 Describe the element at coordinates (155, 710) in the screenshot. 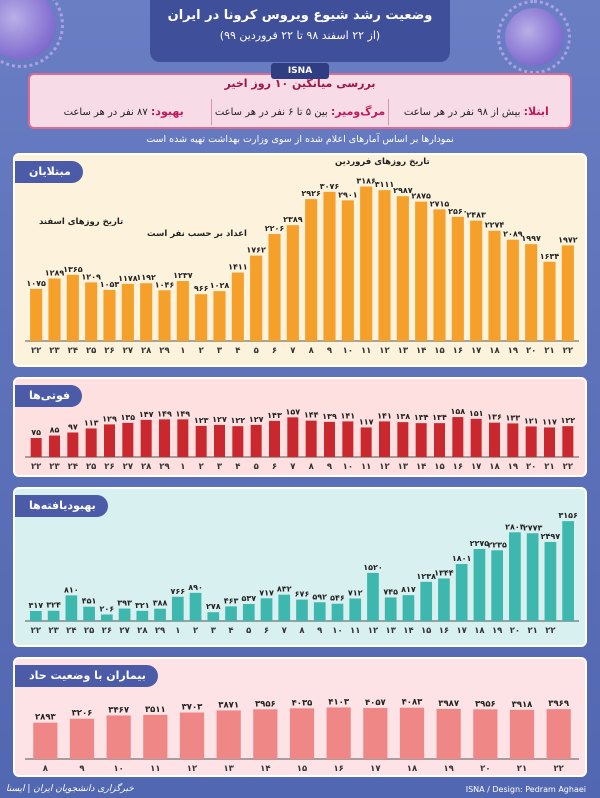

I see `data-label: ۳۵۱۱` at that location.